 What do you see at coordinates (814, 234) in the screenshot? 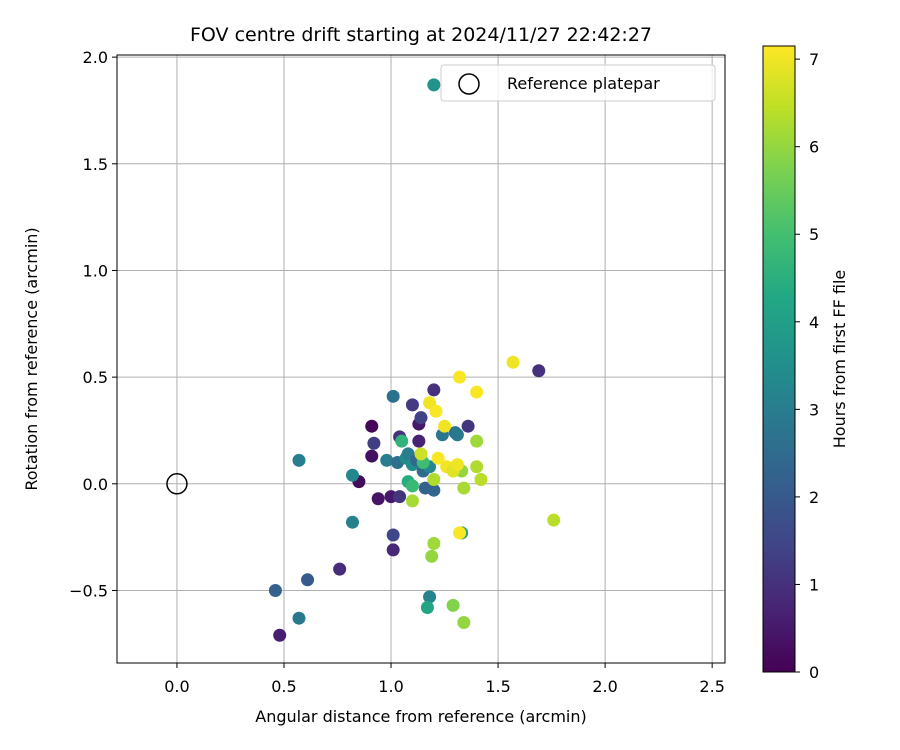
I see `colorbar-tick-label: 5` at bounding box center [814, 234].